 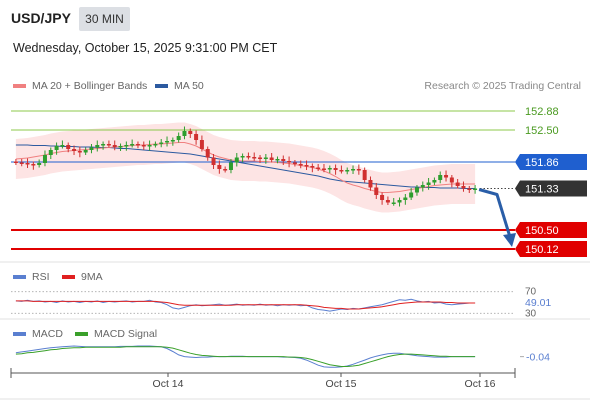 What do you see at coordinates (542, 163) in the screenshot?
I see `level-label: 151.86` at bounding box center [542, 163].